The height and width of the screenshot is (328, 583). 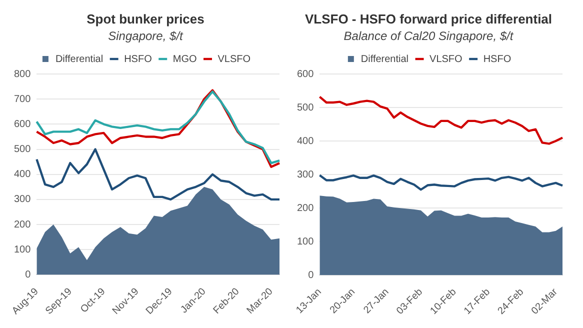 What do you see at coordinates (428, 18) in the screenshot?
I see `chart-title: VLSFO - HSFO forward price differential` at bounding box center [428, 18].